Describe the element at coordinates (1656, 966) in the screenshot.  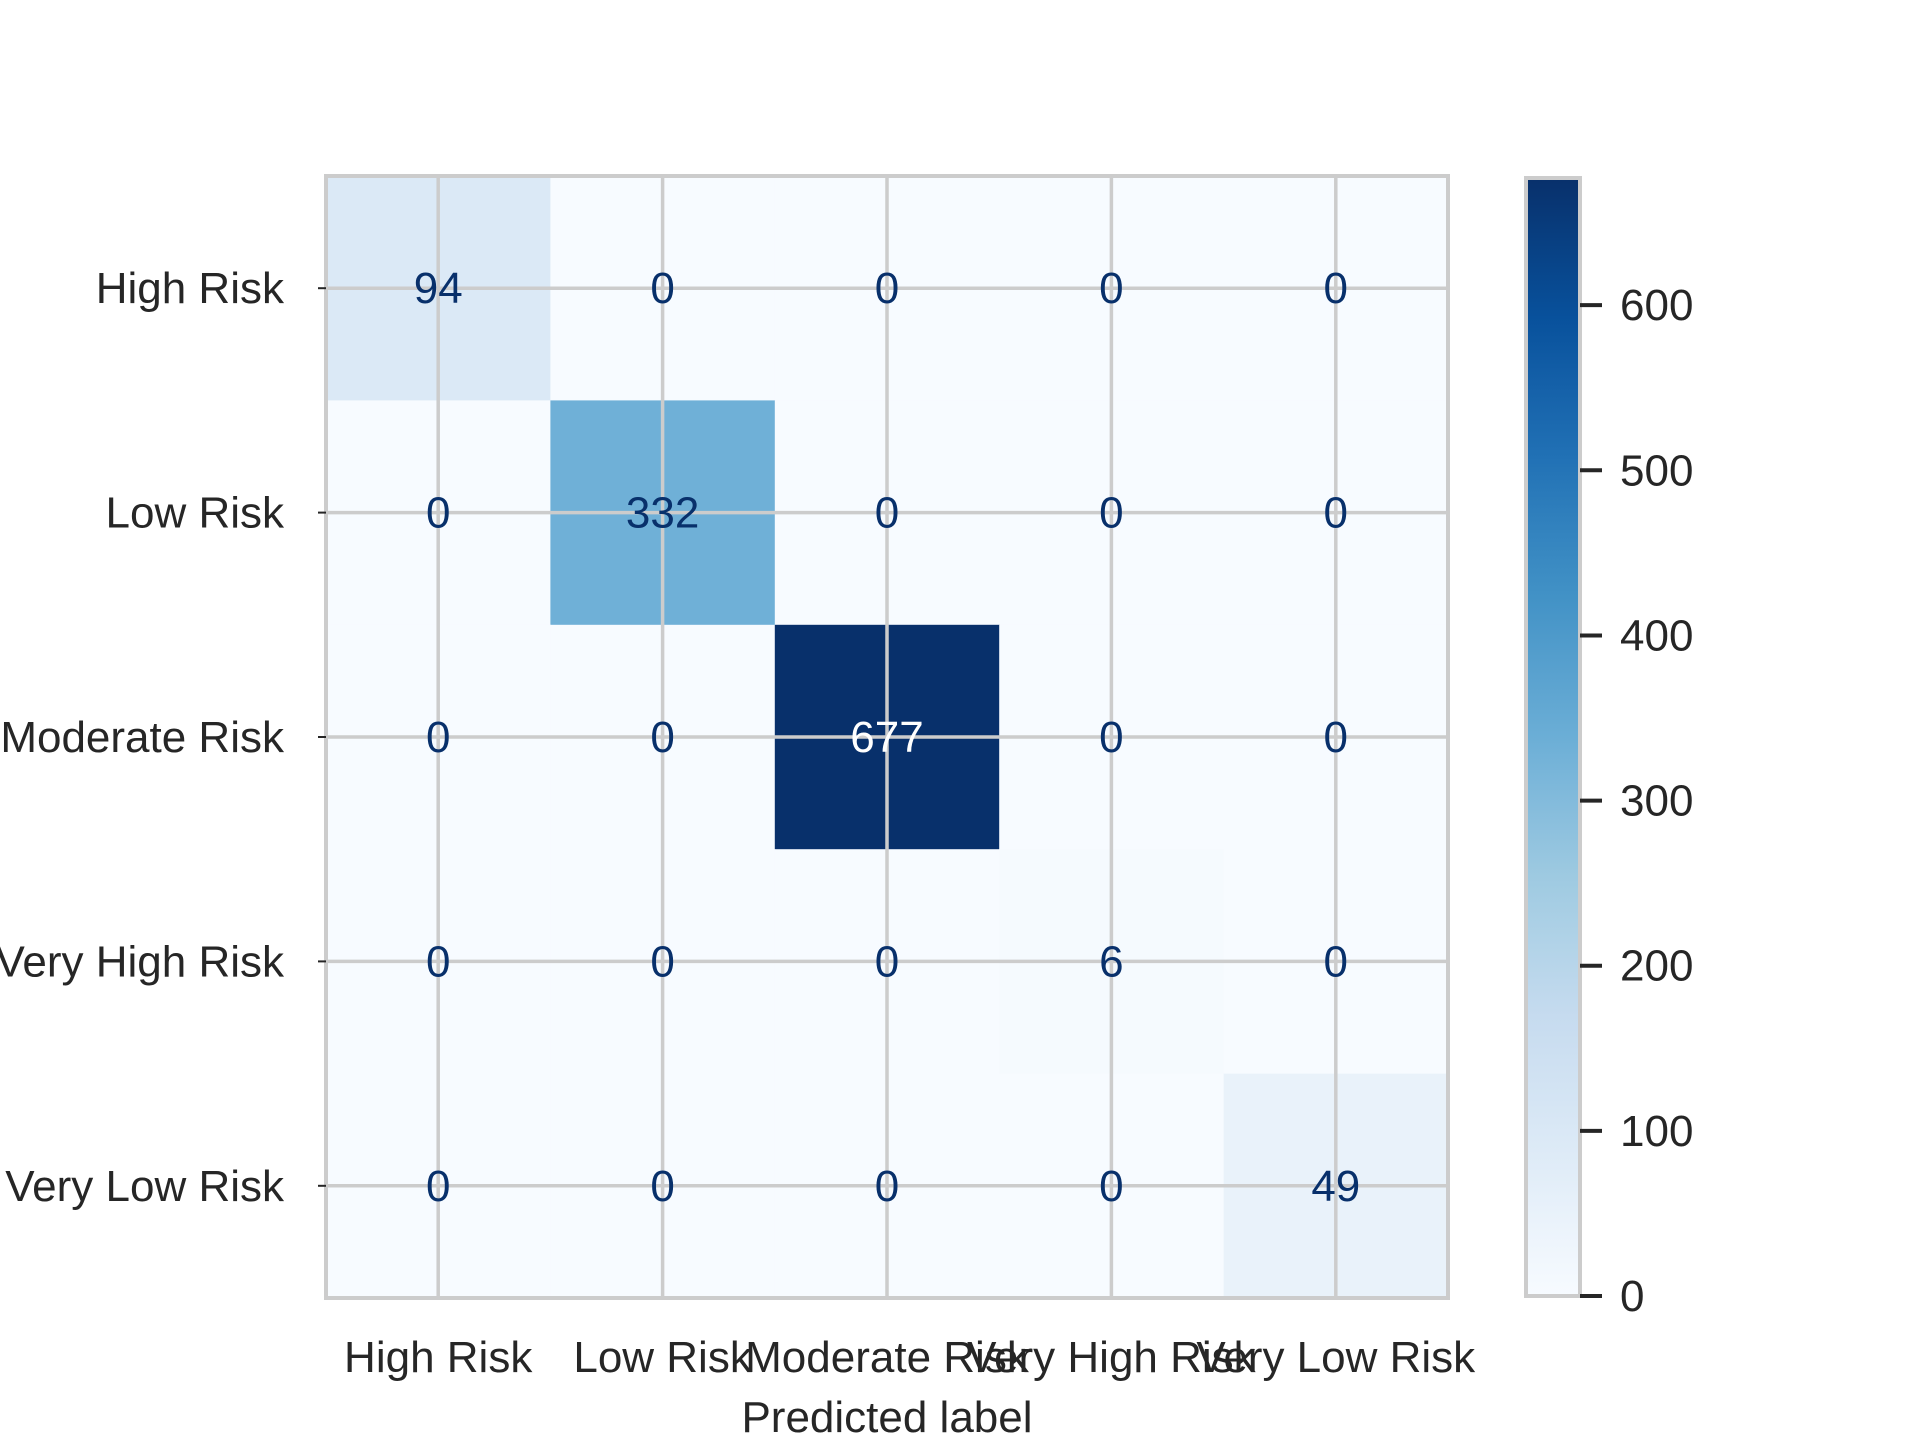
I see `colorbar-tick-label: 200` at that location.